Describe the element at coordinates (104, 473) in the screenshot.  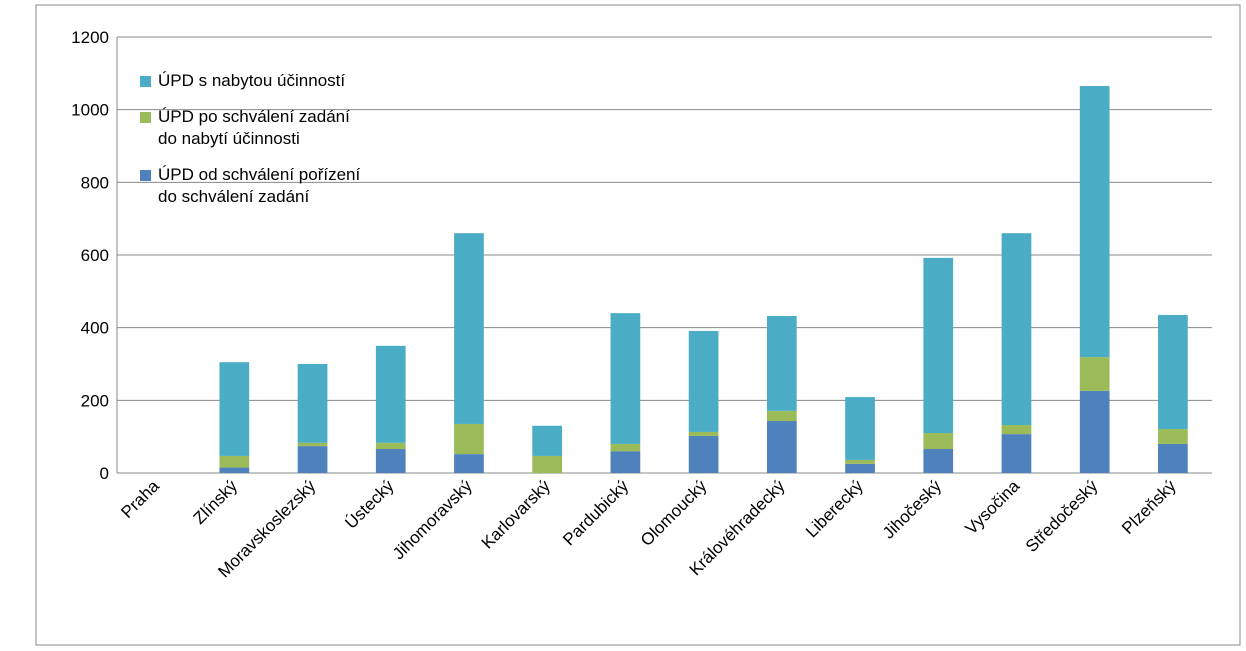
I see `y-tick-label: 0` at that location.